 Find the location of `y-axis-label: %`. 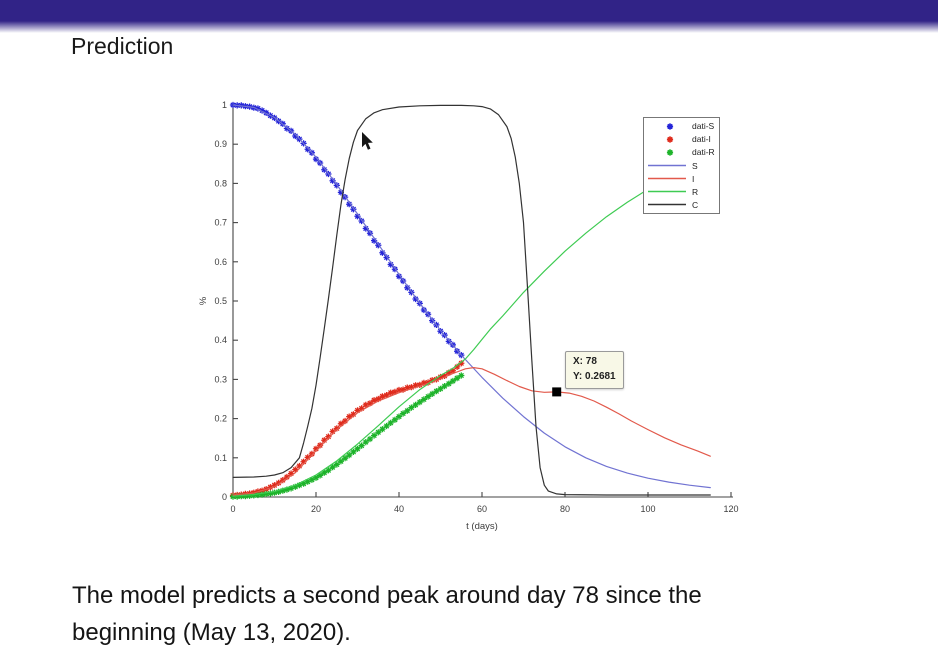

y-axis-label: % is located at coordinates (203, 300).